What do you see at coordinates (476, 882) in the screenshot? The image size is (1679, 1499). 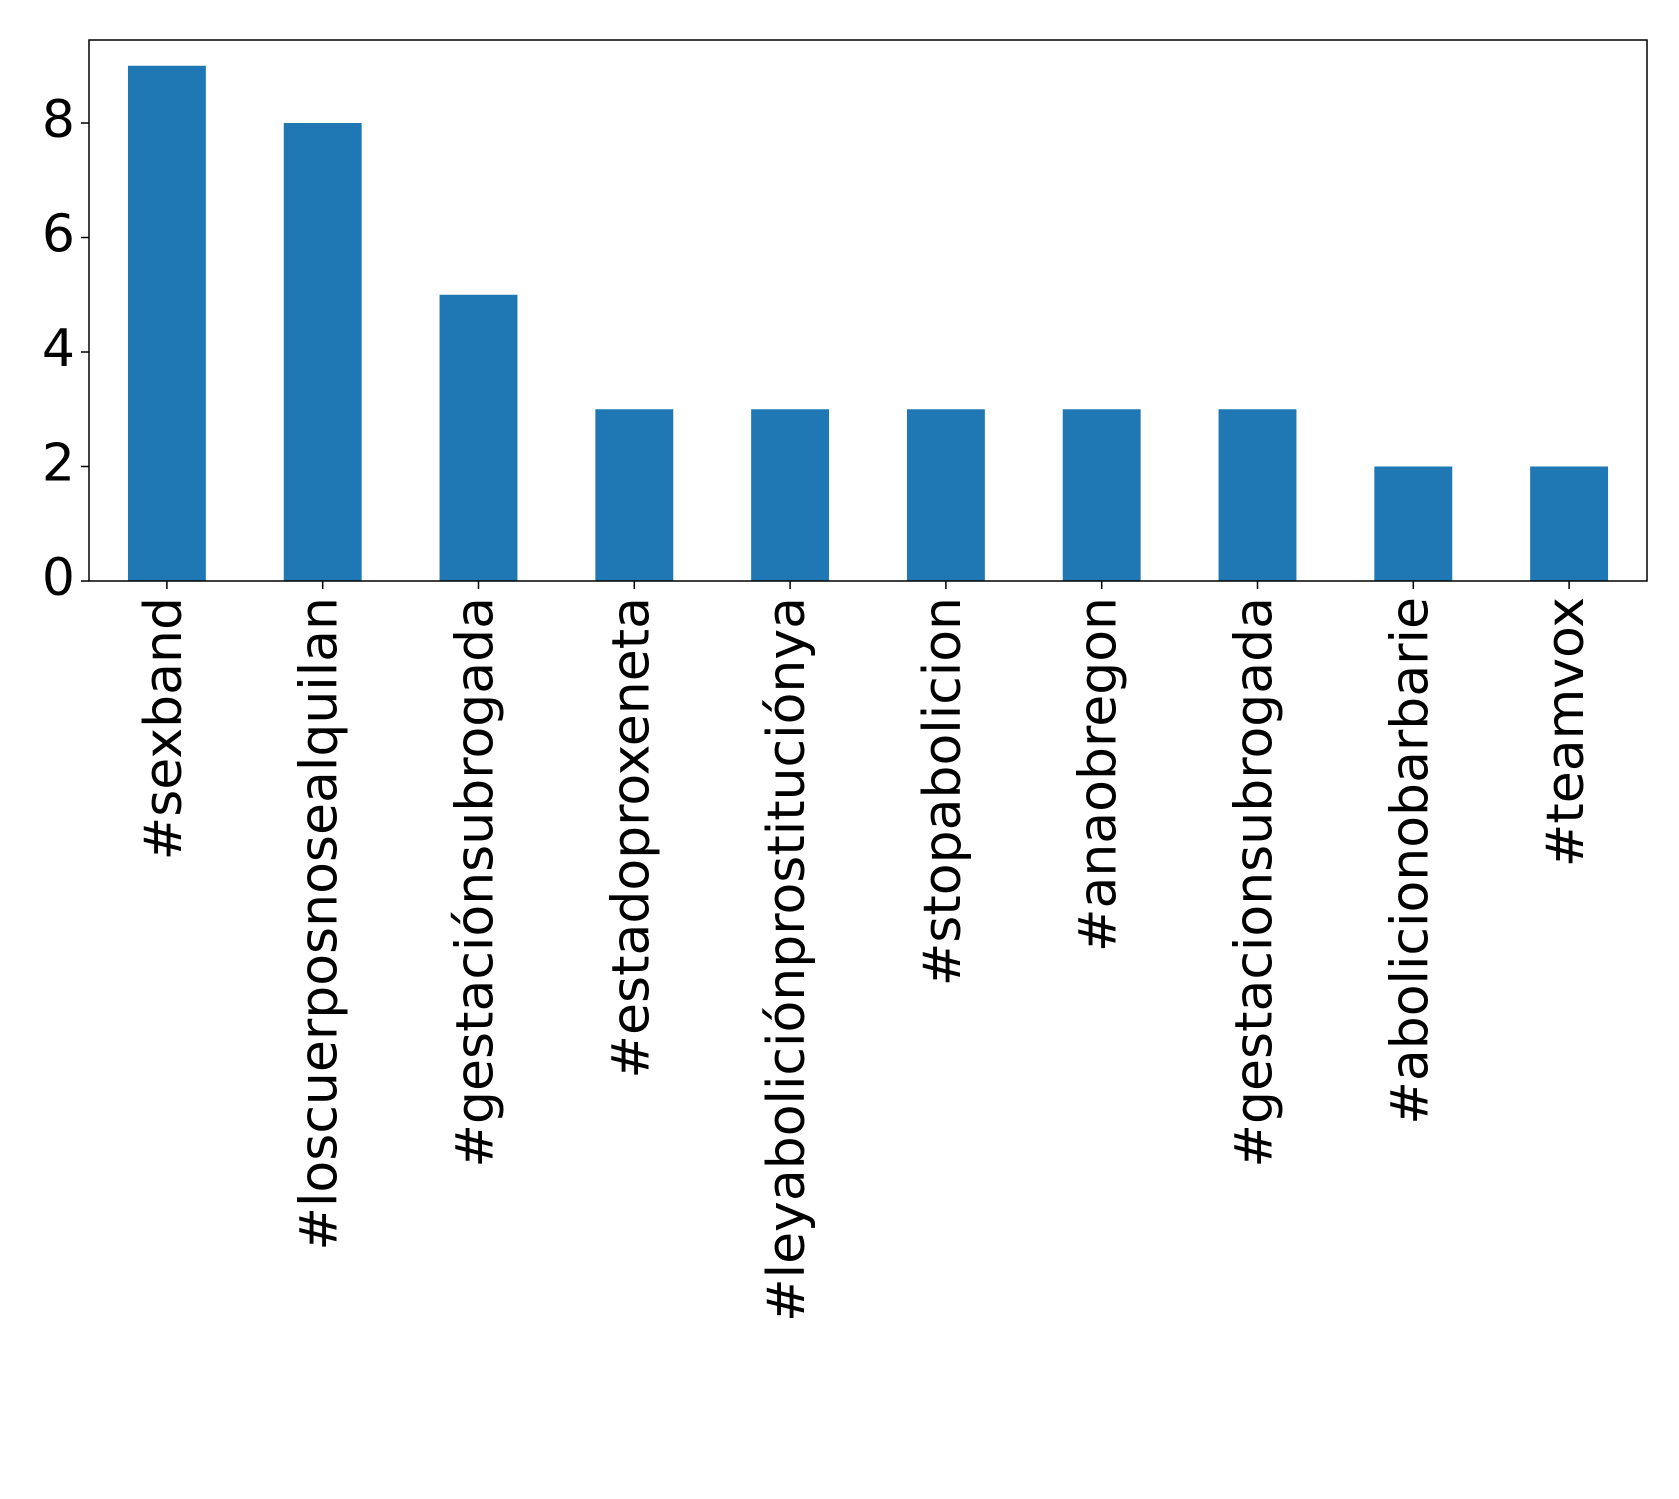 I see `x-tick-label: #gestaciónsubrogada` at bounding box center [476, 882].